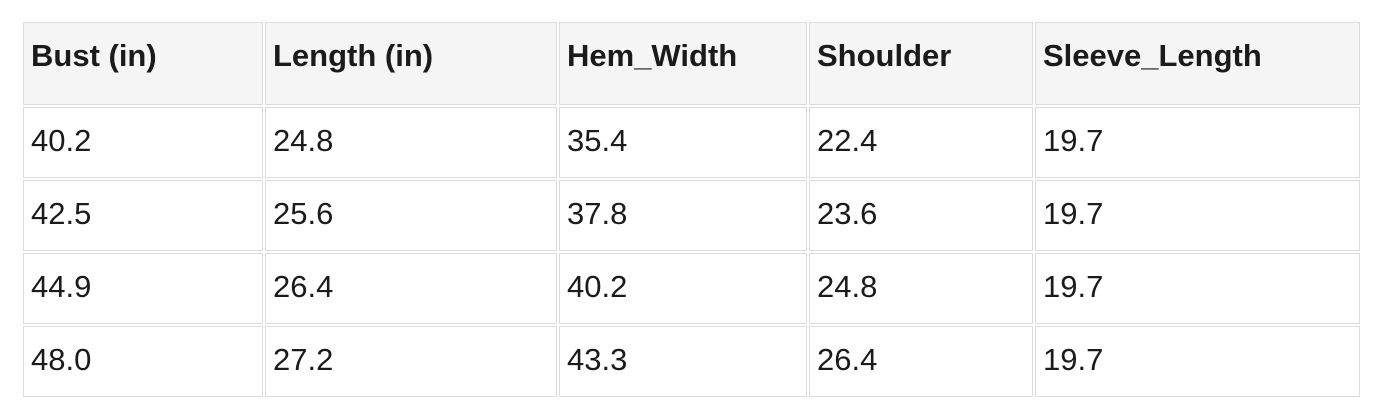 This screenshot has width=1381, height=413. I want to click on table-cell: 42.5, so click(143, 215).